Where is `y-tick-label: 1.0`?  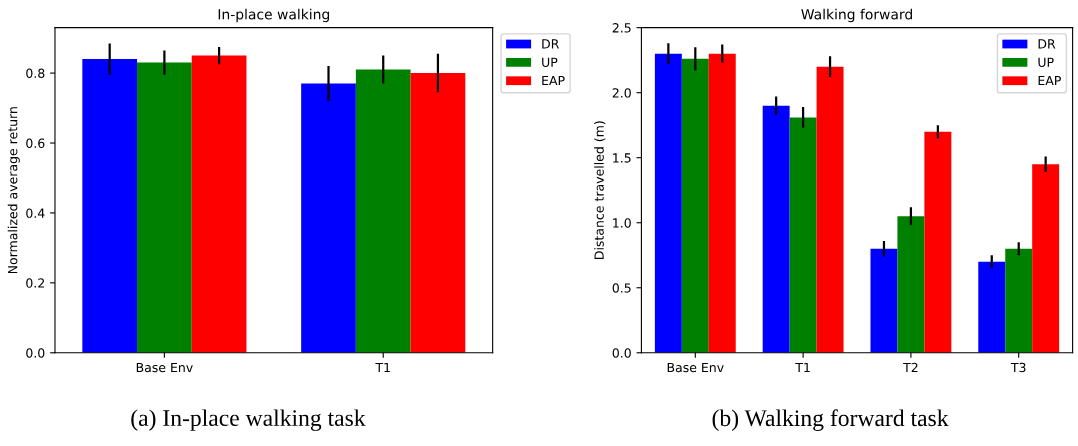
y-tick-label: 1.0 is located at coordinates (622, 223).